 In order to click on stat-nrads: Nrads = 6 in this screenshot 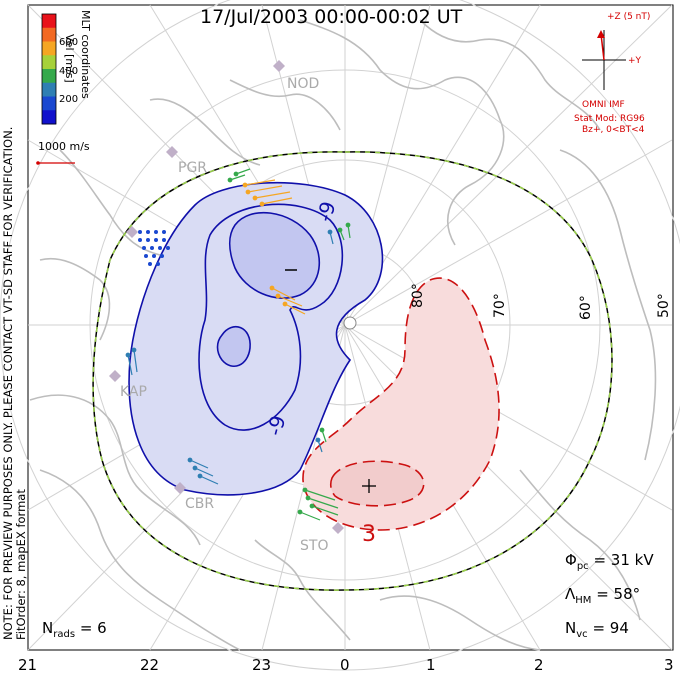, I will do `click(74, 629)`.